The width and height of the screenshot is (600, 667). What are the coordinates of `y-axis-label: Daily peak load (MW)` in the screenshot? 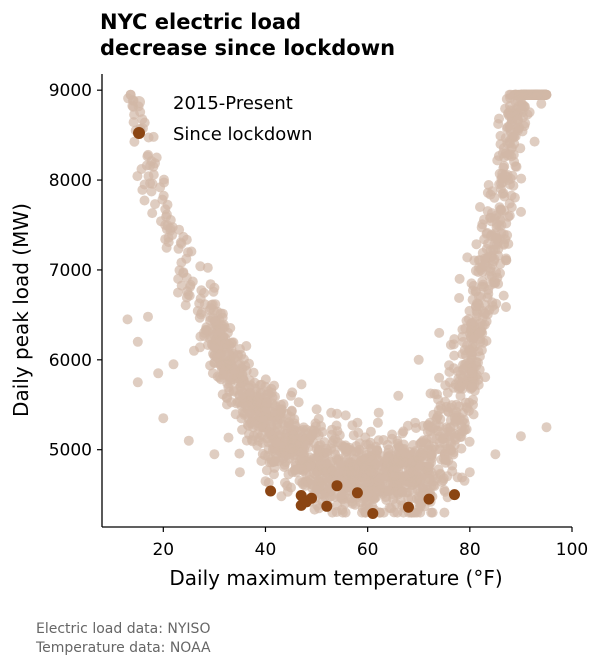 It's located at (21, 310).